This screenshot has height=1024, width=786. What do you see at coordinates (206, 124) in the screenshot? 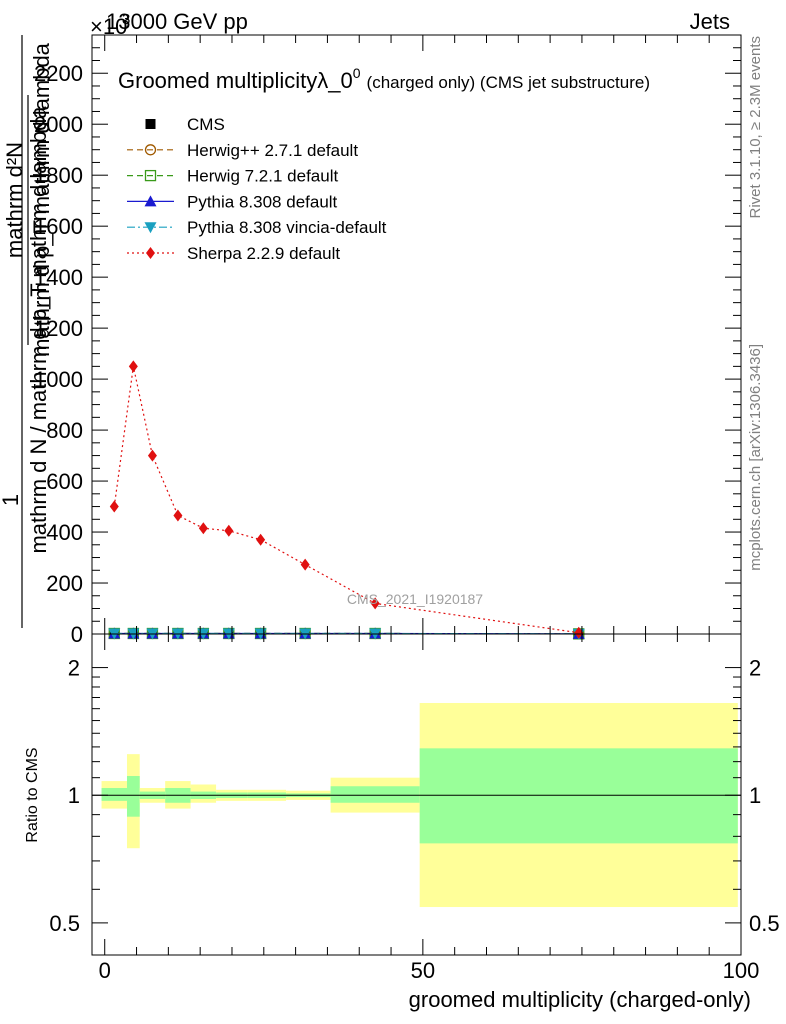
I see `legend-label: CMS` at bounding box center [206, 124].